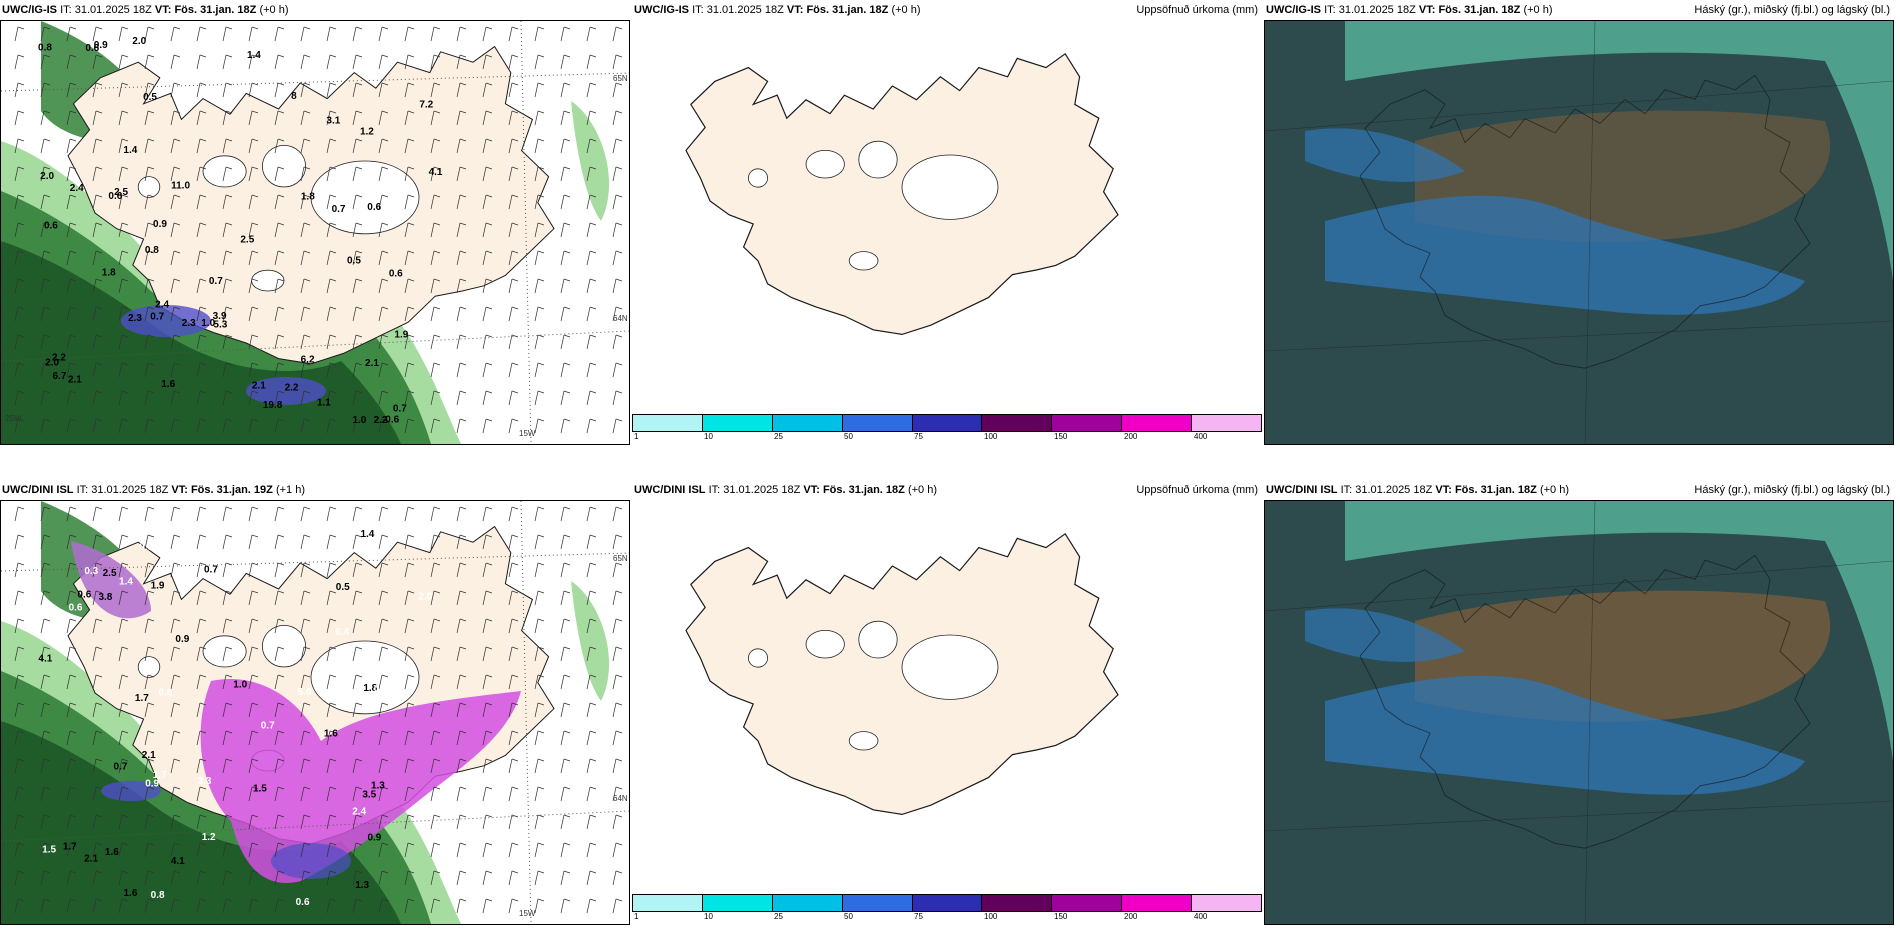 The height and width of the screenshot is (950, 1900). I want to click on value-label: 2.1, so click(372, 363).